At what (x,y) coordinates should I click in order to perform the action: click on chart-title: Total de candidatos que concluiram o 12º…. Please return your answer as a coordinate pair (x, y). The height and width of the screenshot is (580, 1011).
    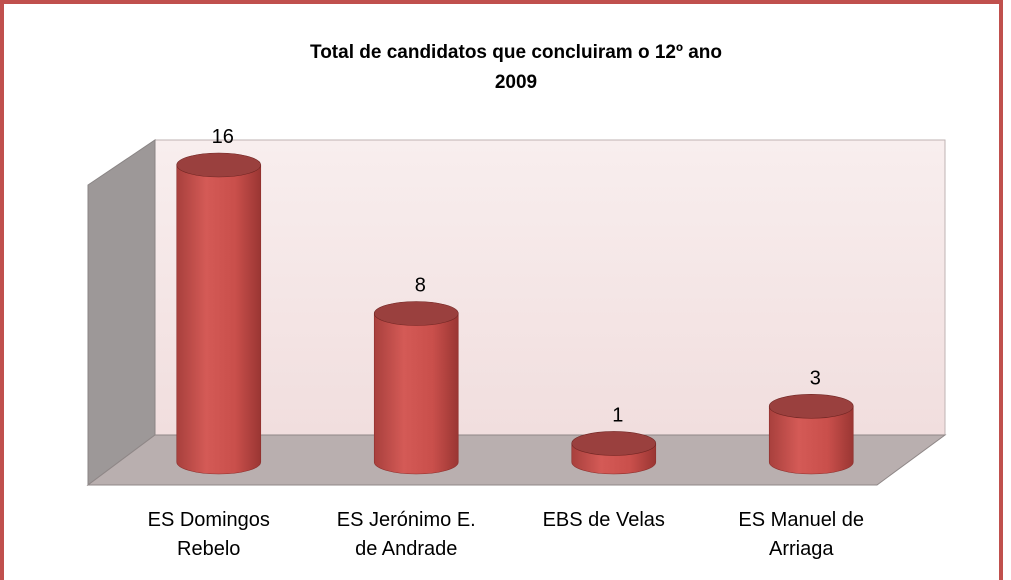
    Looking at the image, I should click on (516, 52).